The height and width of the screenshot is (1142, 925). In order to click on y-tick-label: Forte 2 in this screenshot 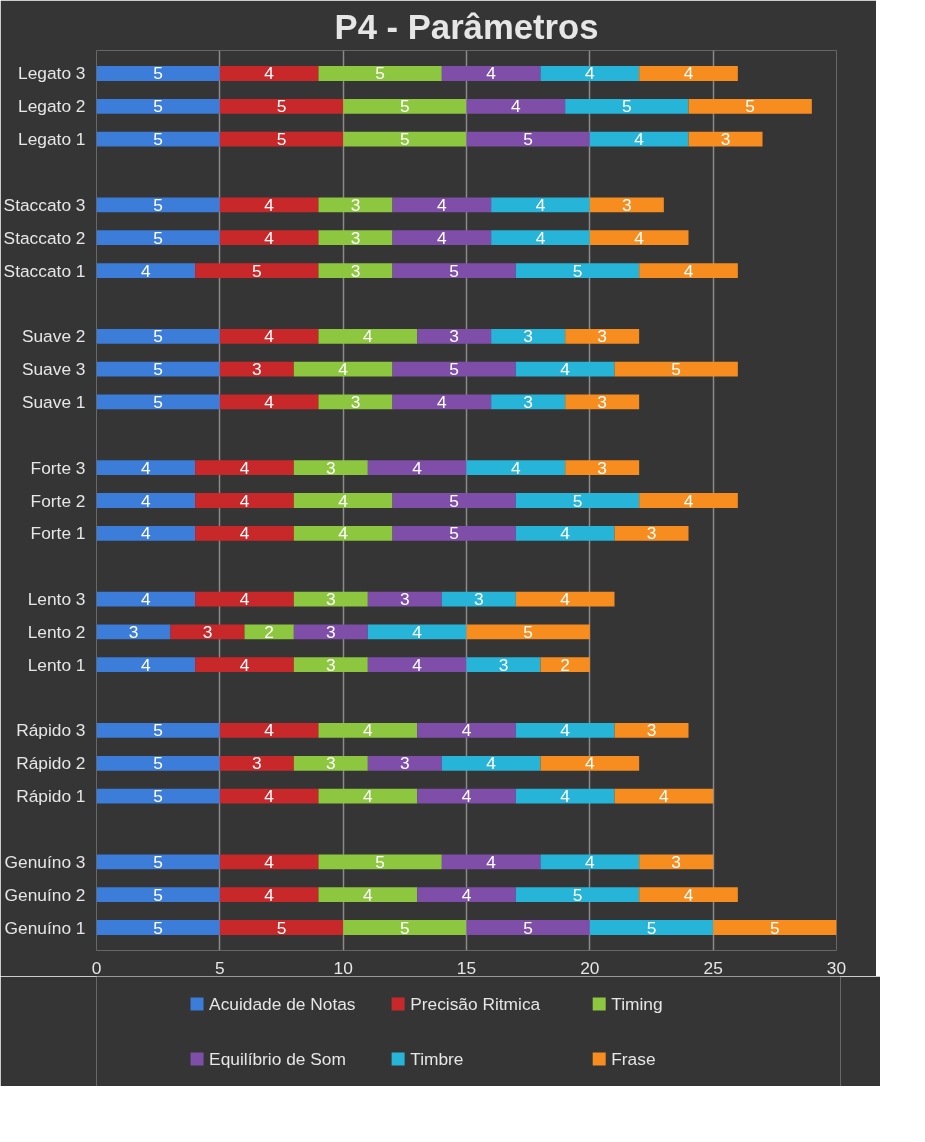, I will do `click(58, 500)`.